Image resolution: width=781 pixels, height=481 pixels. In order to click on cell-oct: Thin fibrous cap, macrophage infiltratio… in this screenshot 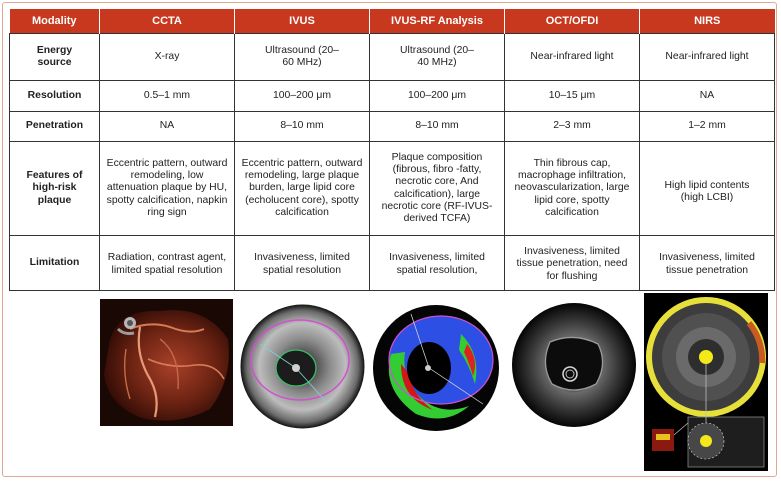, I will do `click(572, 188)`.